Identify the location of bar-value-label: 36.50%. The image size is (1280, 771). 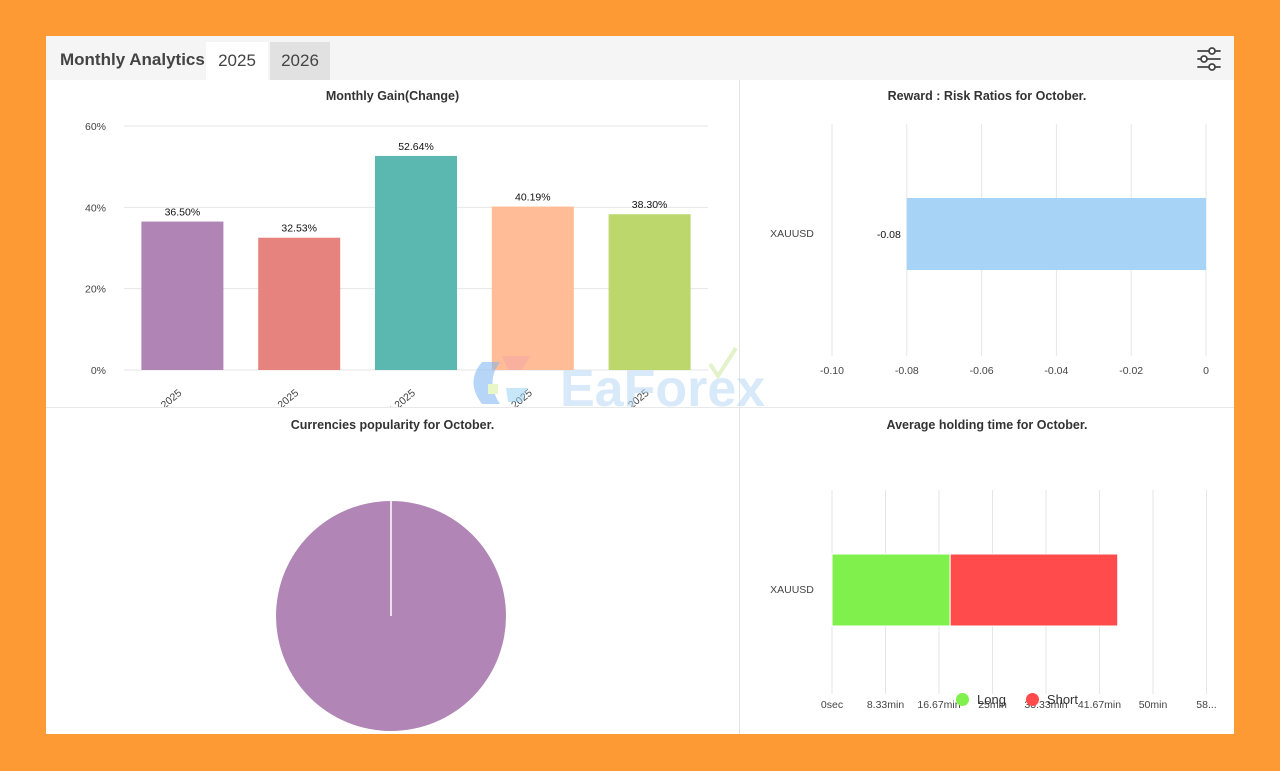
(183, 213).